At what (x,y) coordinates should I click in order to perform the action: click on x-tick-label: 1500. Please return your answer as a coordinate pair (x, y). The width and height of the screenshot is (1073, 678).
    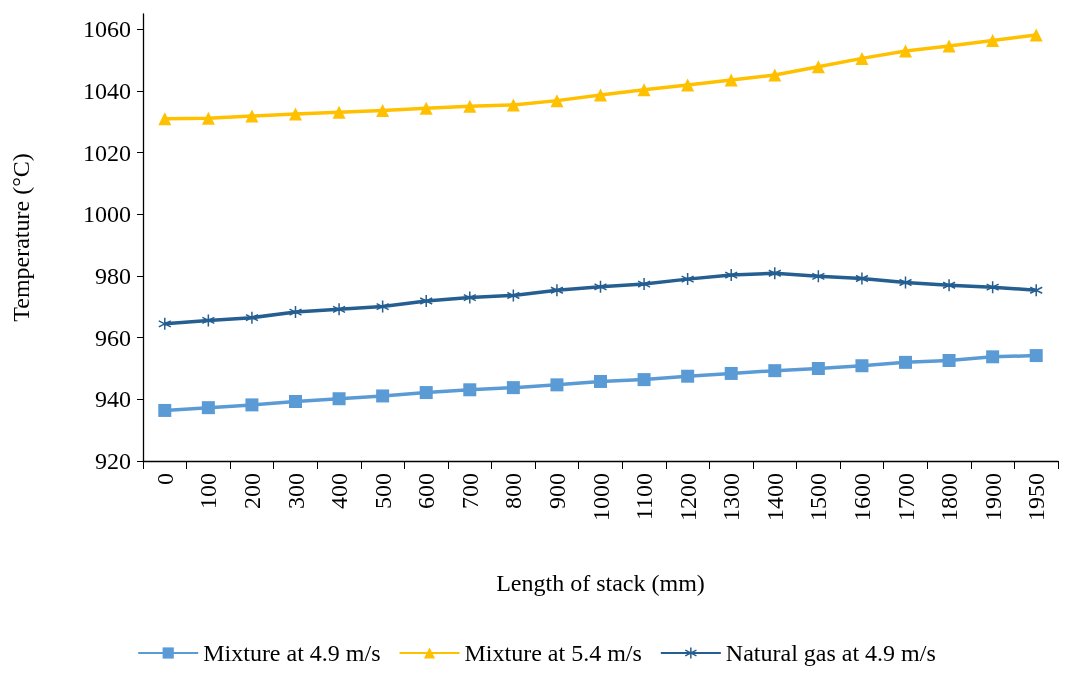
    Looking at the image, I should click on (818, 497).